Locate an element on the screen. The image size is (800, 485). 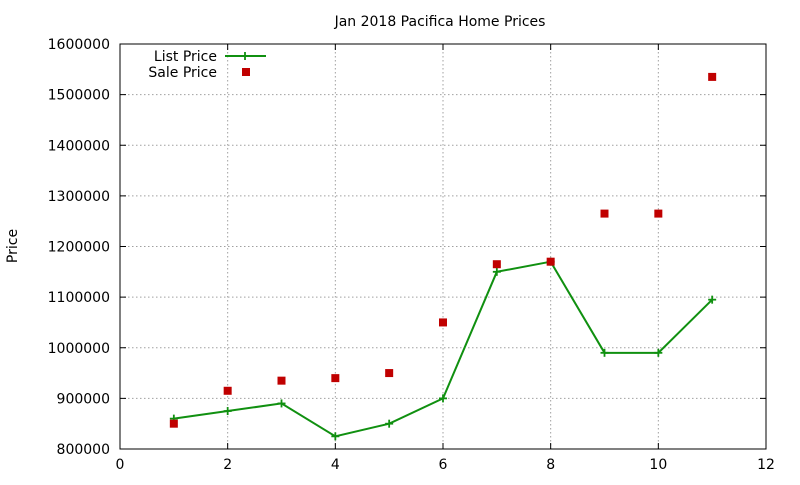
y-tick-label: 900000 is located at coordinates (83, 399).